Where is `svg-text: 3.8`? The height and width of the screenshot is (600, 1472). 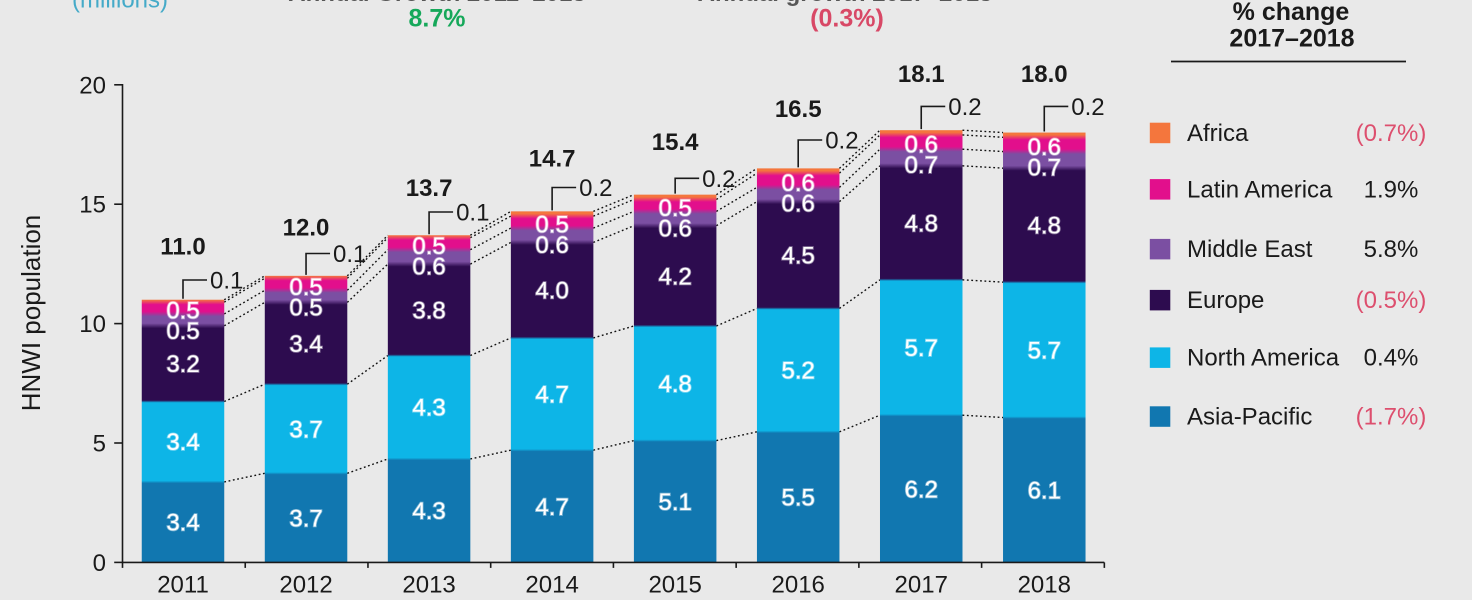
svg-text: 3.8 is located at coordinates (428, 310).